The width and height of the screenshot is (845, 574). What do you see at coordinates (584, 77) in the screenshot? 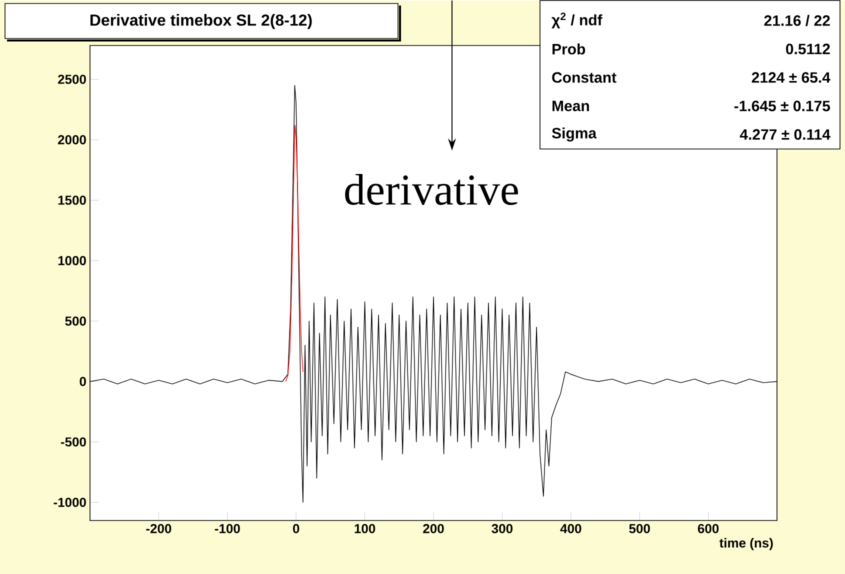
I see `annotation: Constant` at bounding box center [584, 77].